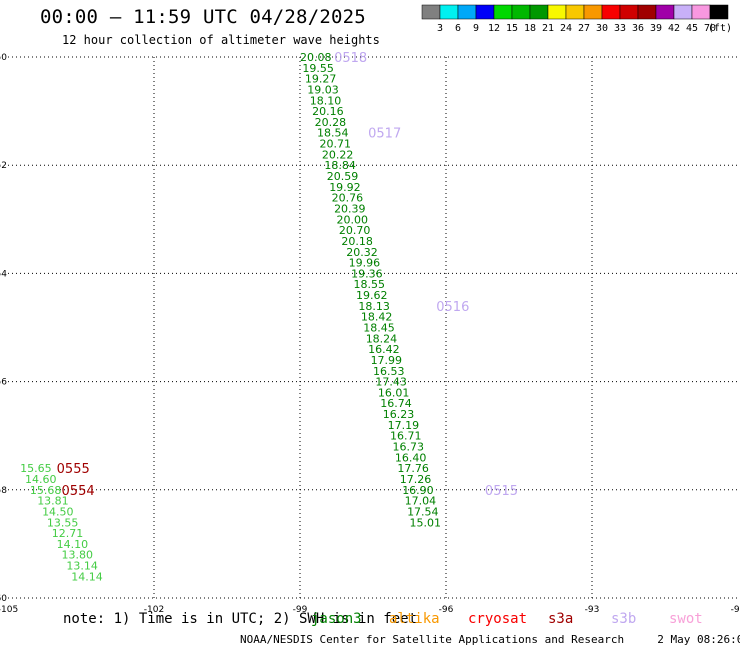  I want to click on swh-value-s3a: 14.50, so click(58, 511).